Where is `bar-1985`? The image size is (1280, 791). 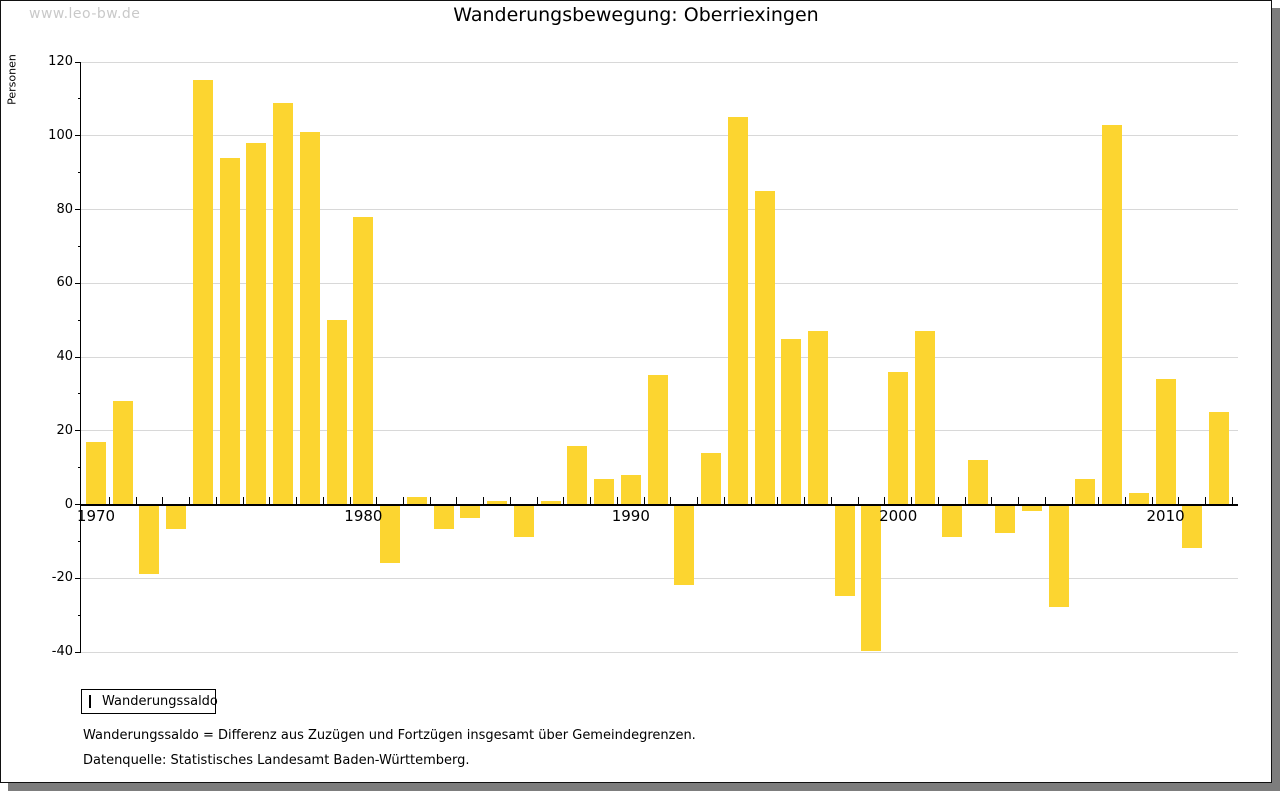 bar-1985 is located at coordinates (497, 502).